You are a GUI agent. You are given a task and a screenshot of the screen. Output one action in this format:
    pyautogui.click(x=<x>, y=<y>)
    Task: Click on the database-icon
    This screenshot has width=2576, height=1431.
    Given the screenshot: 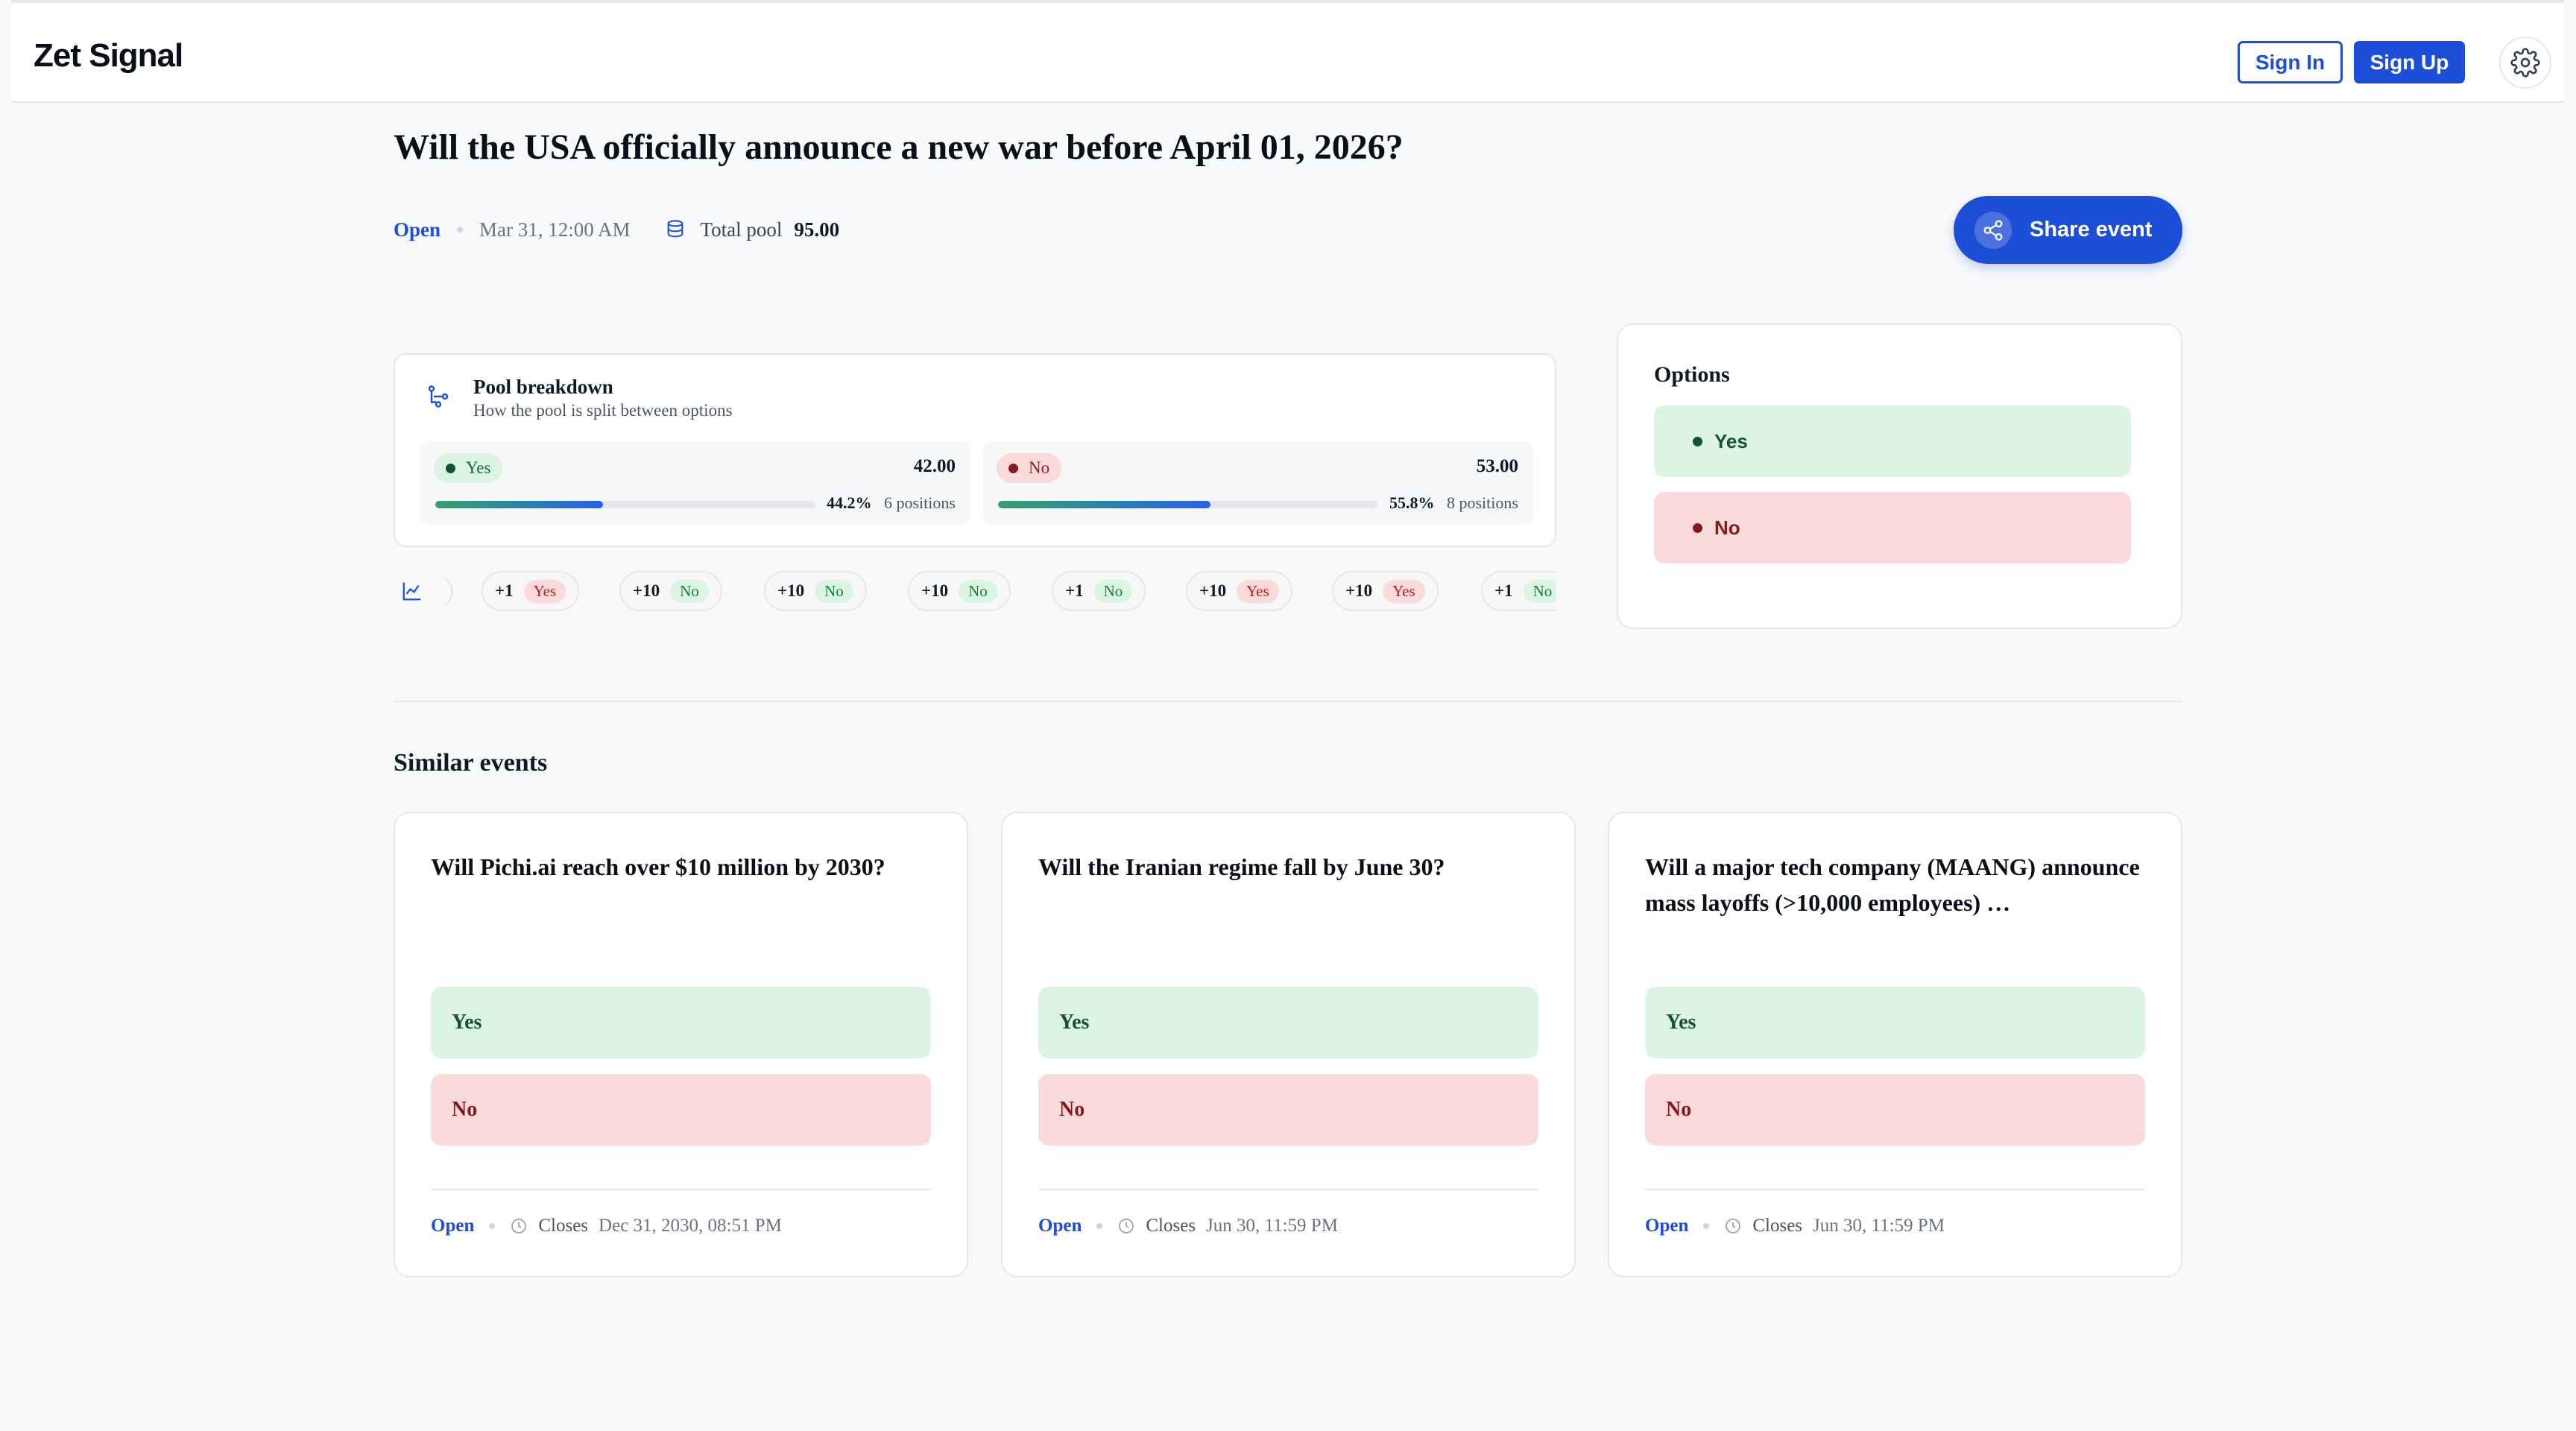 What is the action you would take?
    pyautogui.click(x=675, y=230)
    